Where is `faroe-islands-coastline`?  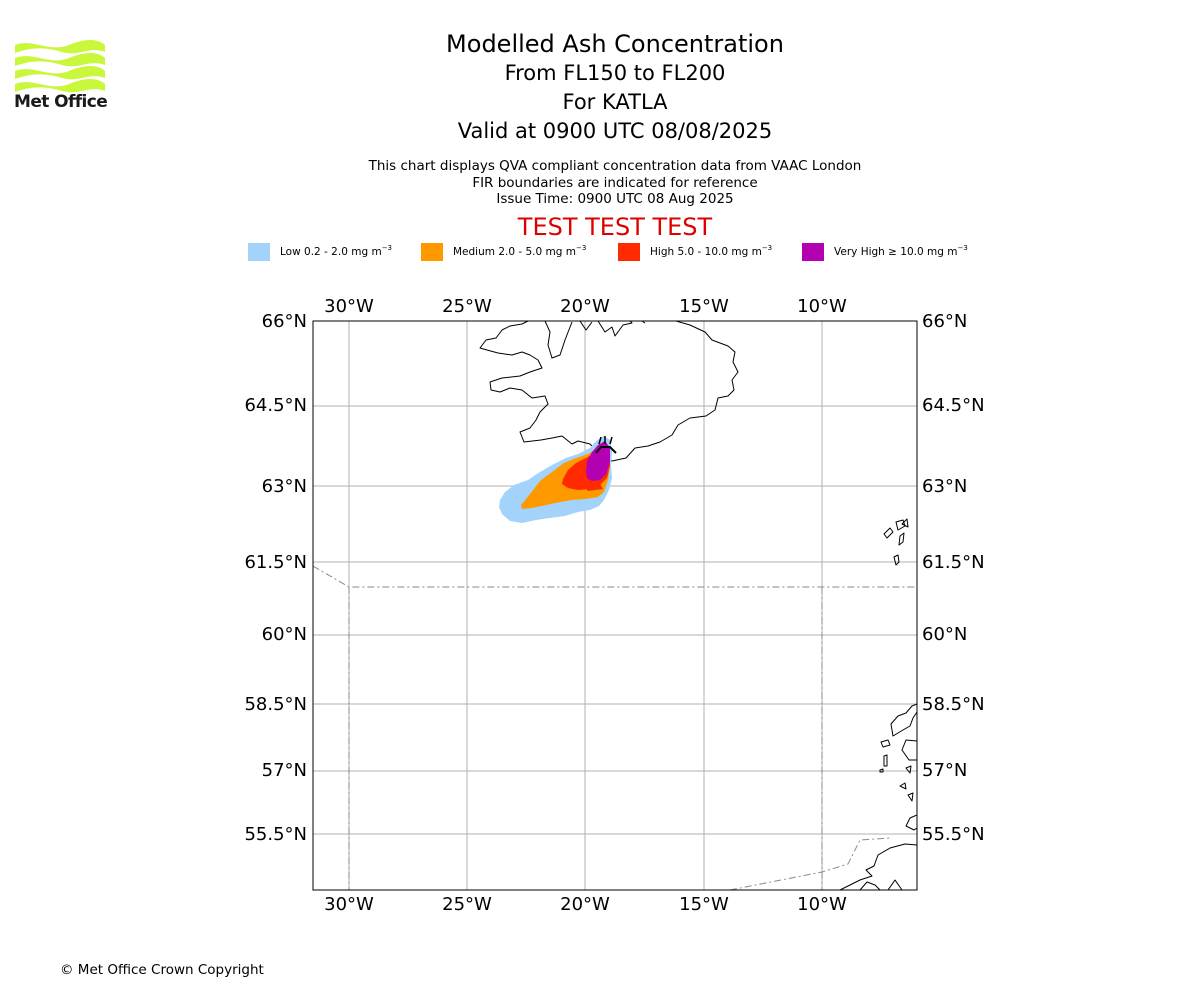 faroe-islands-coastline is located at coordinates (896, 542).